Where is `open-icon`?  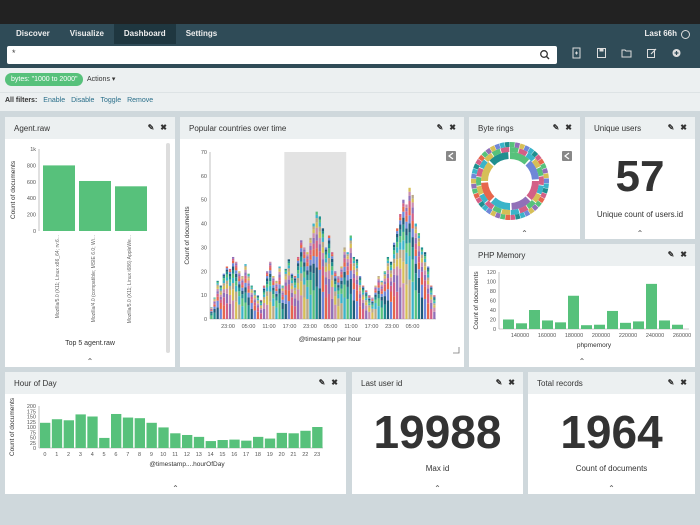
open-icon is located at coordinates (626, 53).